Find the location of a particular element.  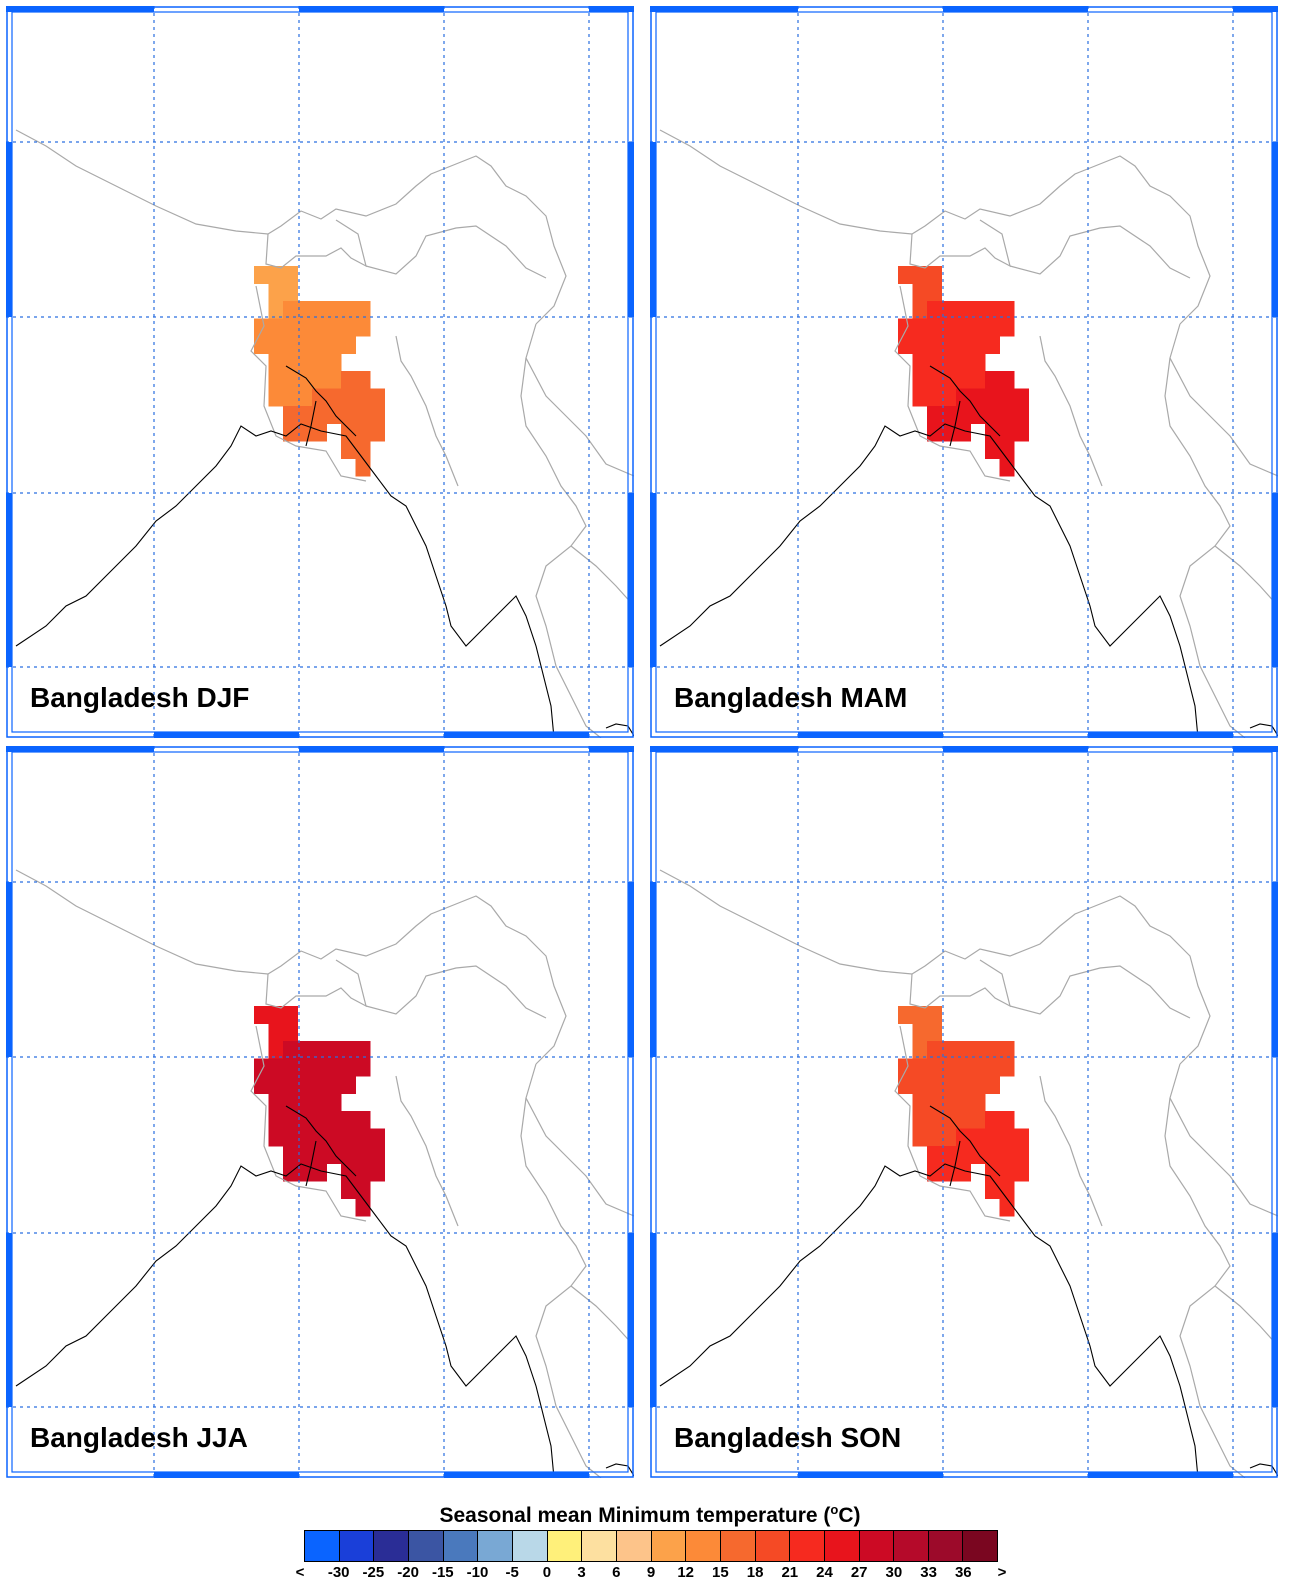

colorbar-tick-label: 18 is located at coordinates (755, 1572).